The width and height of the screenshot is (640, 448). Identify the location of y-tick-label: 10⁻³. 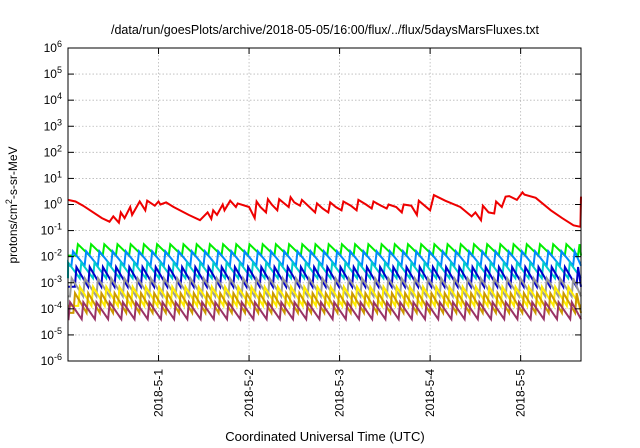
(51, 282).